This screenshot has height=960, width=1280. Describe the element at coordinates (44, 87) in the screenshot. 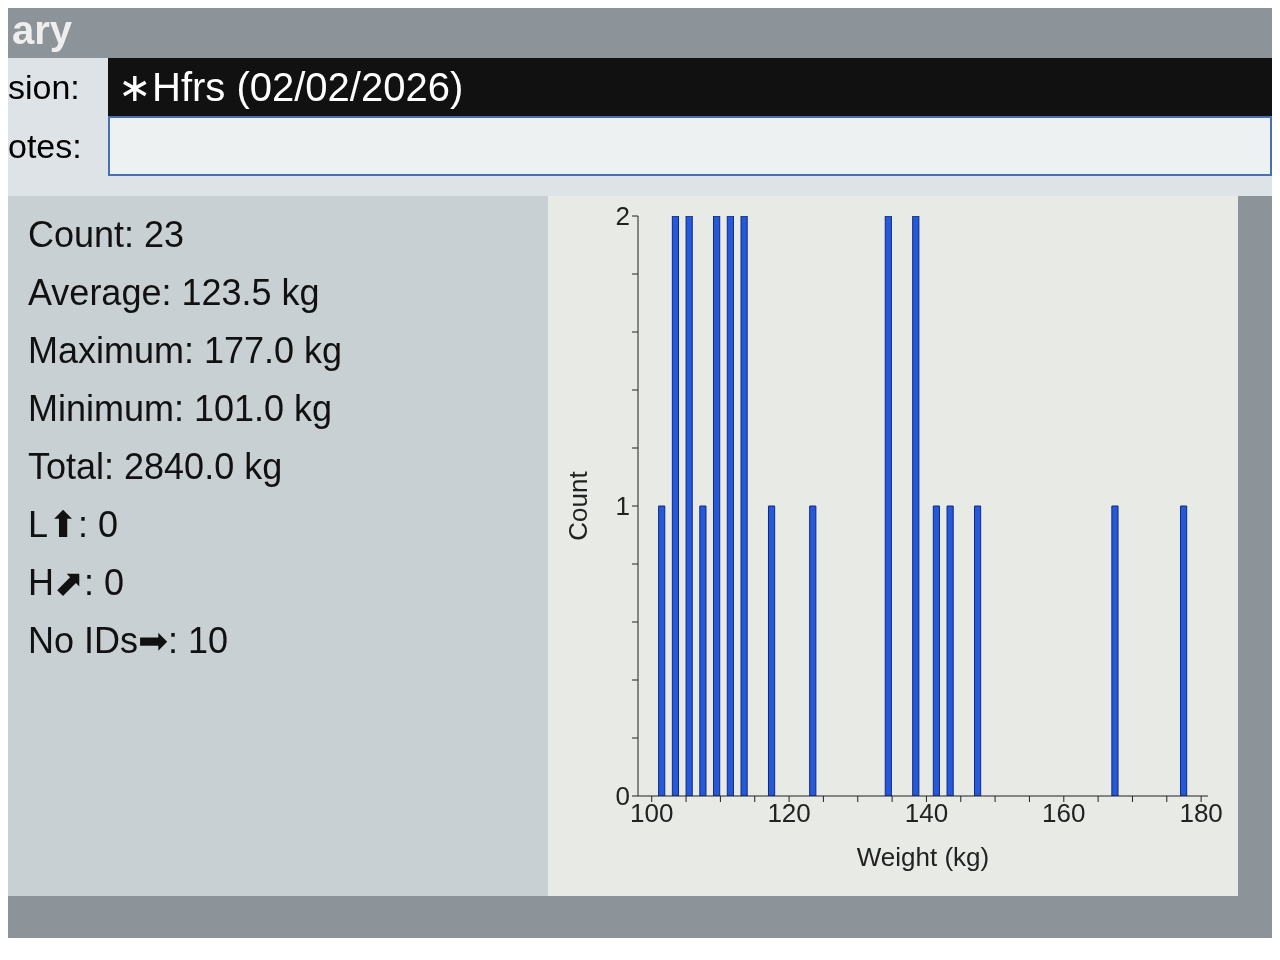

I see `text: sion:` at that location.